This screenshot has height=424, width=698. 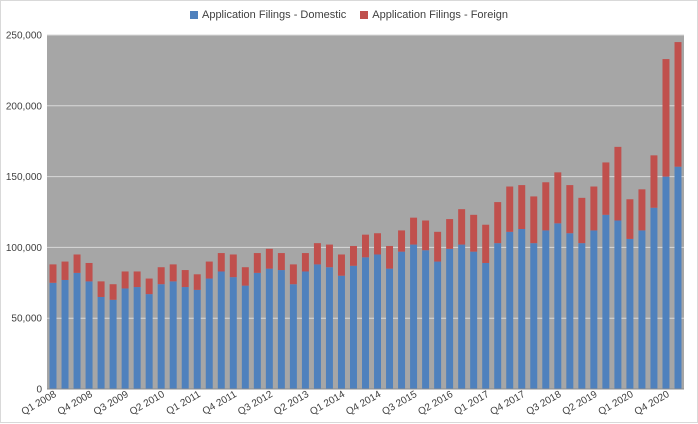 What do you see at coordinates (24, 36) in the screenshot?
I see `y-tick-label: 250,000` at bounding box center [24, 36].